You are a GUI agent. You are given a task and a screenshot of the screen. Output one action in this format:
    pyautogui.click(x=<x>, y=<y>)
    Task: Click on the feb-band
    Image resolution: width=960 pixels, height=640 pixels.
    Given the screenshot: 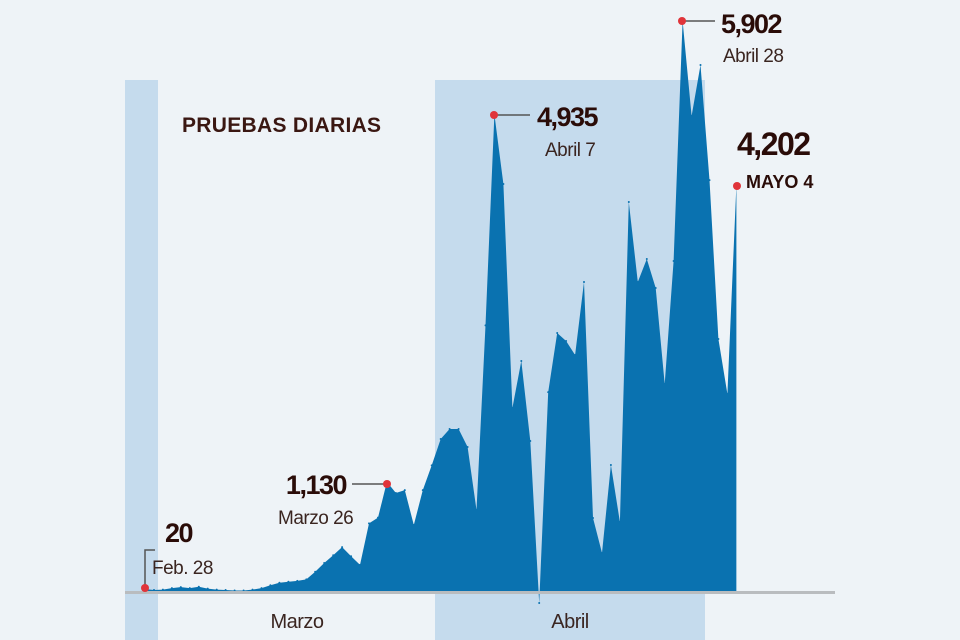 What is the action you would take?
    pyautogui.click(x=141, y=360)
    